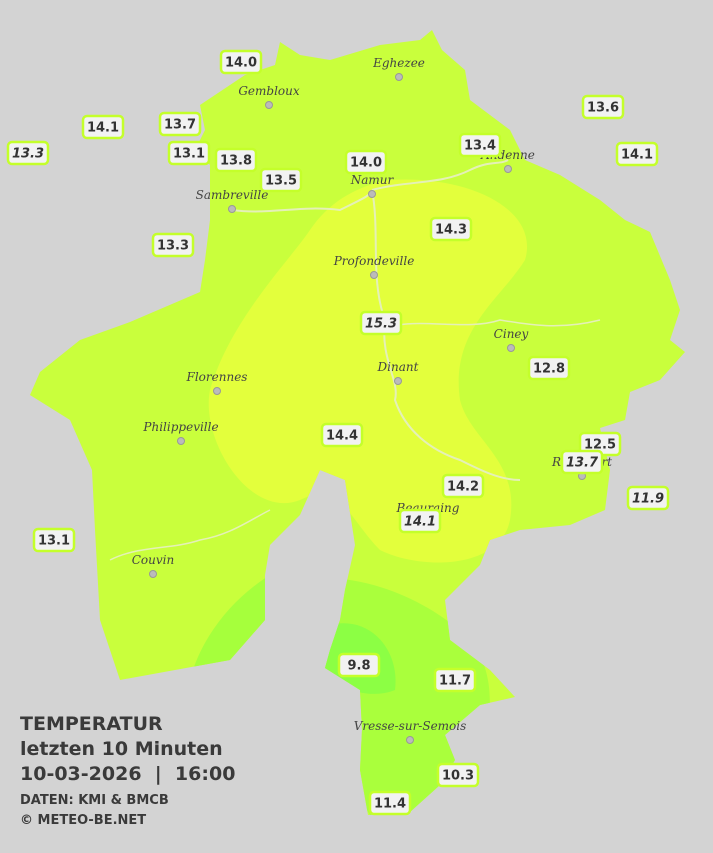 This screenshot has width=713, height=853. I want to click on city-label: Dinant, so click(398, 367).